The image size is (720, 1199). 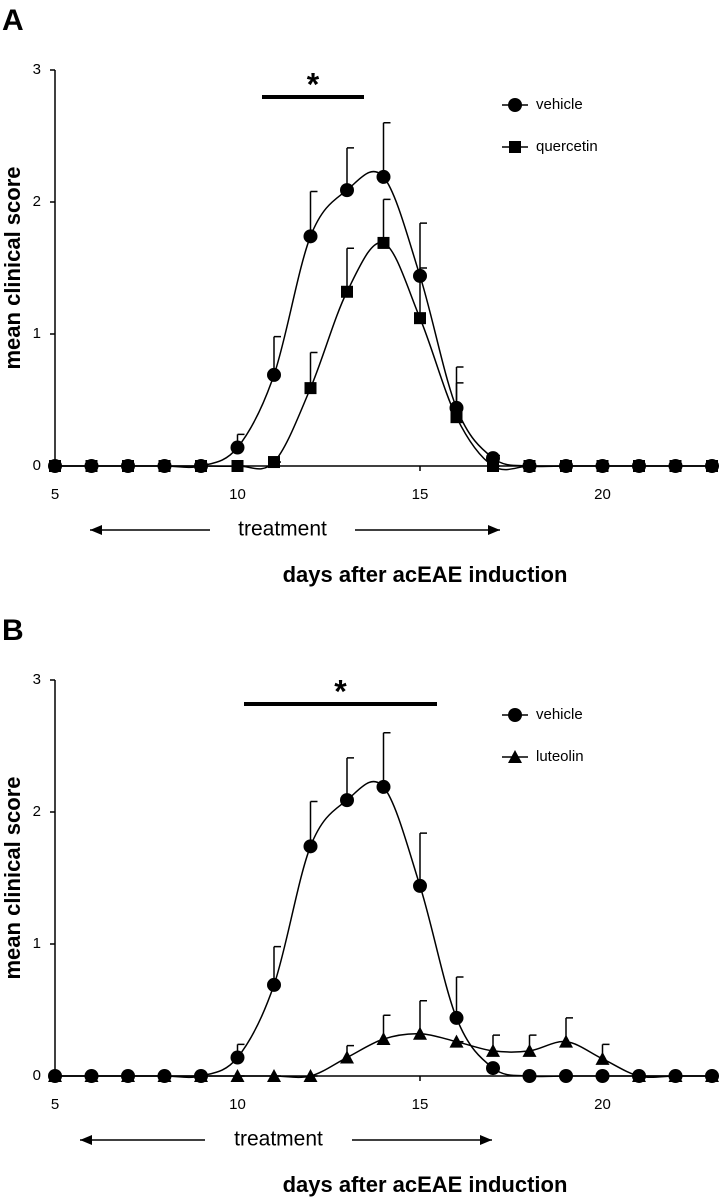 What do you see at coordinates (567, 146) in the screenshot?
I see `legend-label: quercetin` at bounding box center [567, 146].